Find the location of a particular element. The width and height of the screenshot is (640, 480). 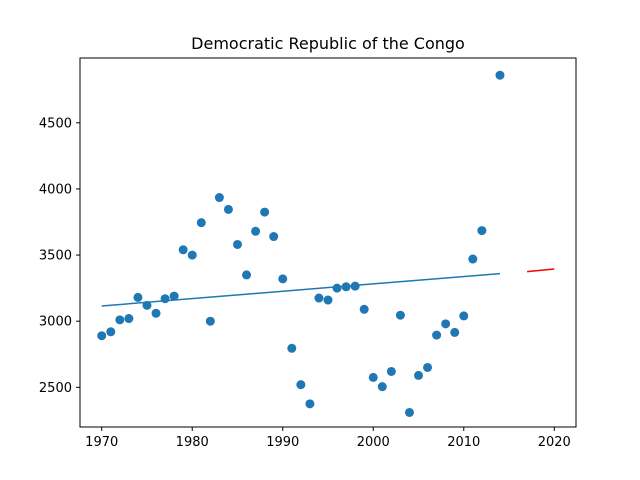

y-tick-label: 4000 is located at coordinates (55, 189).